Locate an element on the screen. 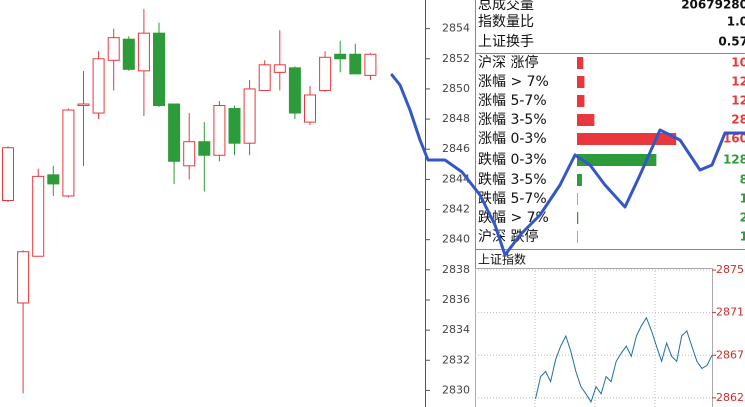 The width and height of the screenshot is (745, 407). y-tick-label: 2830 is located at coordinates (456, 389).